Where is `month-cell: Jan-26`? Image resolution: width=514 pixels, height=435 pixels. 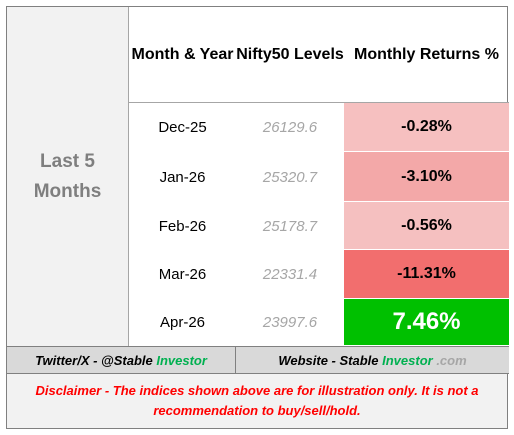
month-cell: Jan-26 is located at coordinates (182, 177).